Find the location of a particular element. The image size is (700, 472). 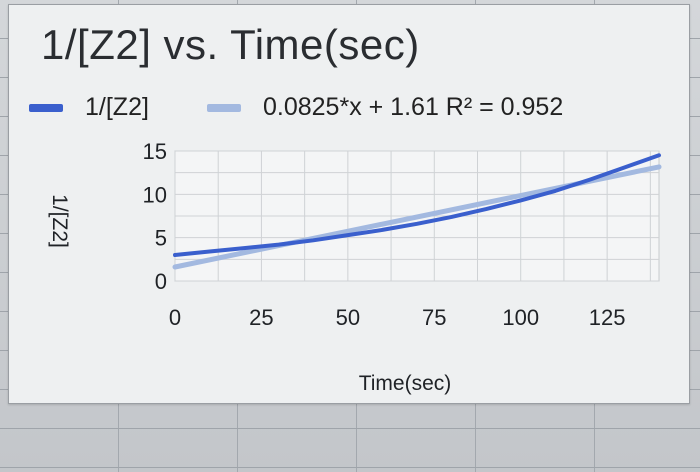

y-tick-label: 0 is located at coordinates (161, 281).